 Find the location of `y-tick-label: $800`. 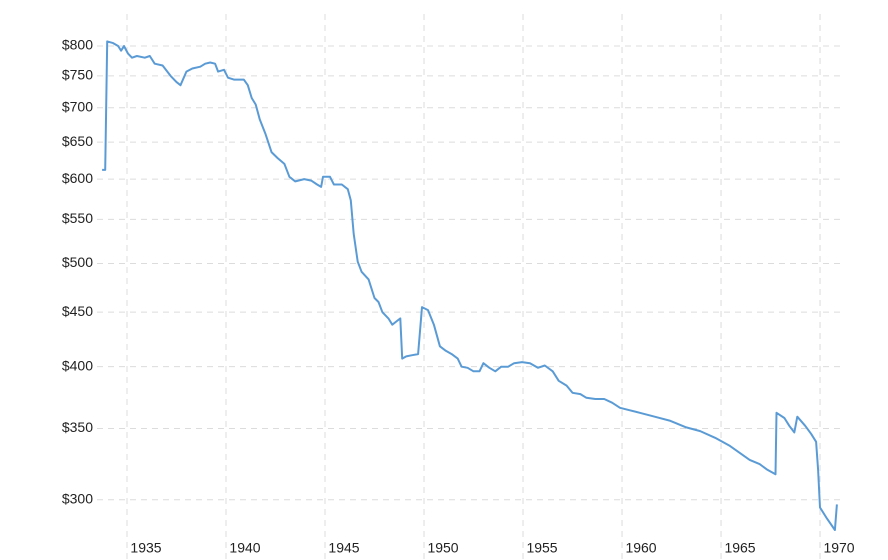

y-tick-label: $800 is located at coordinates (77, 45).